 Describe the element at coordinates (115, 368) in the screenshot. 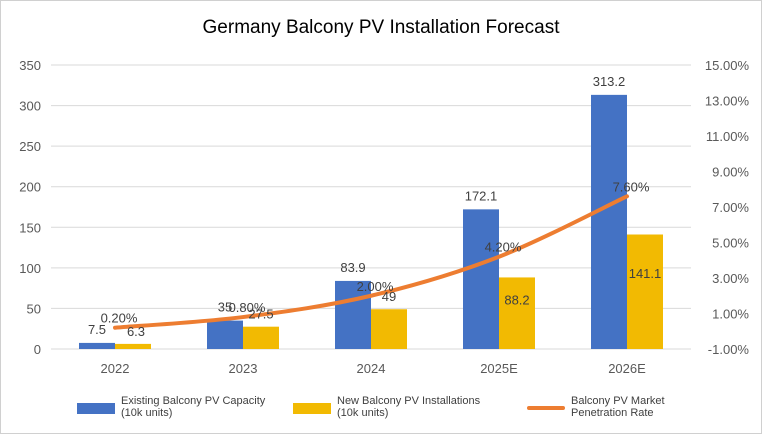

I see `x-tick-label: 2022` at that location.